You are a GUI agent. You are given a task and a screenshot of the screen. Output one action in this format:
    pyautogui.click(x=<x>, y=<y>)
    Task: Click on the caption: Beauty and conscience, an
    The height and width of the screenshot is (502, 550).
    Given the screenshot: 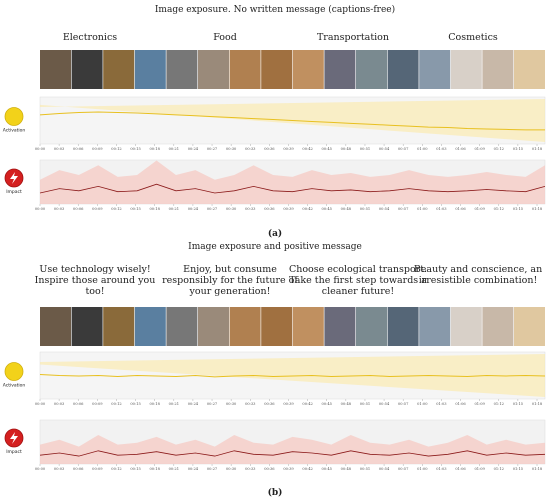 What is the action you would take?
    pyautogui.click(x=478, y=269)
    